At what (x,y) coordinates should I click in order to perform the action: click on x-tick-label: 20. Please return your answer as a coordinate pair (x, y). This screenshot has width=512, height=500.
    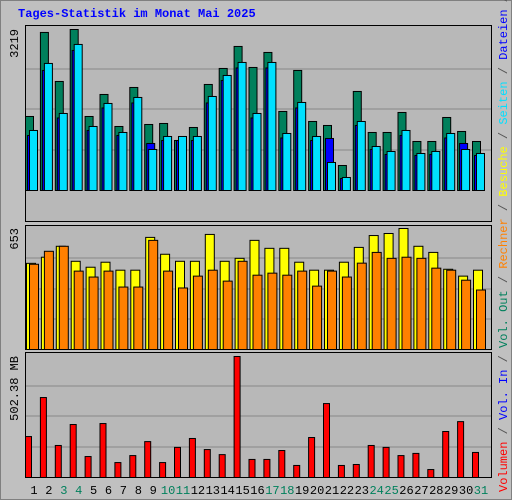
    Looking at the image, I should click on (317, 491).